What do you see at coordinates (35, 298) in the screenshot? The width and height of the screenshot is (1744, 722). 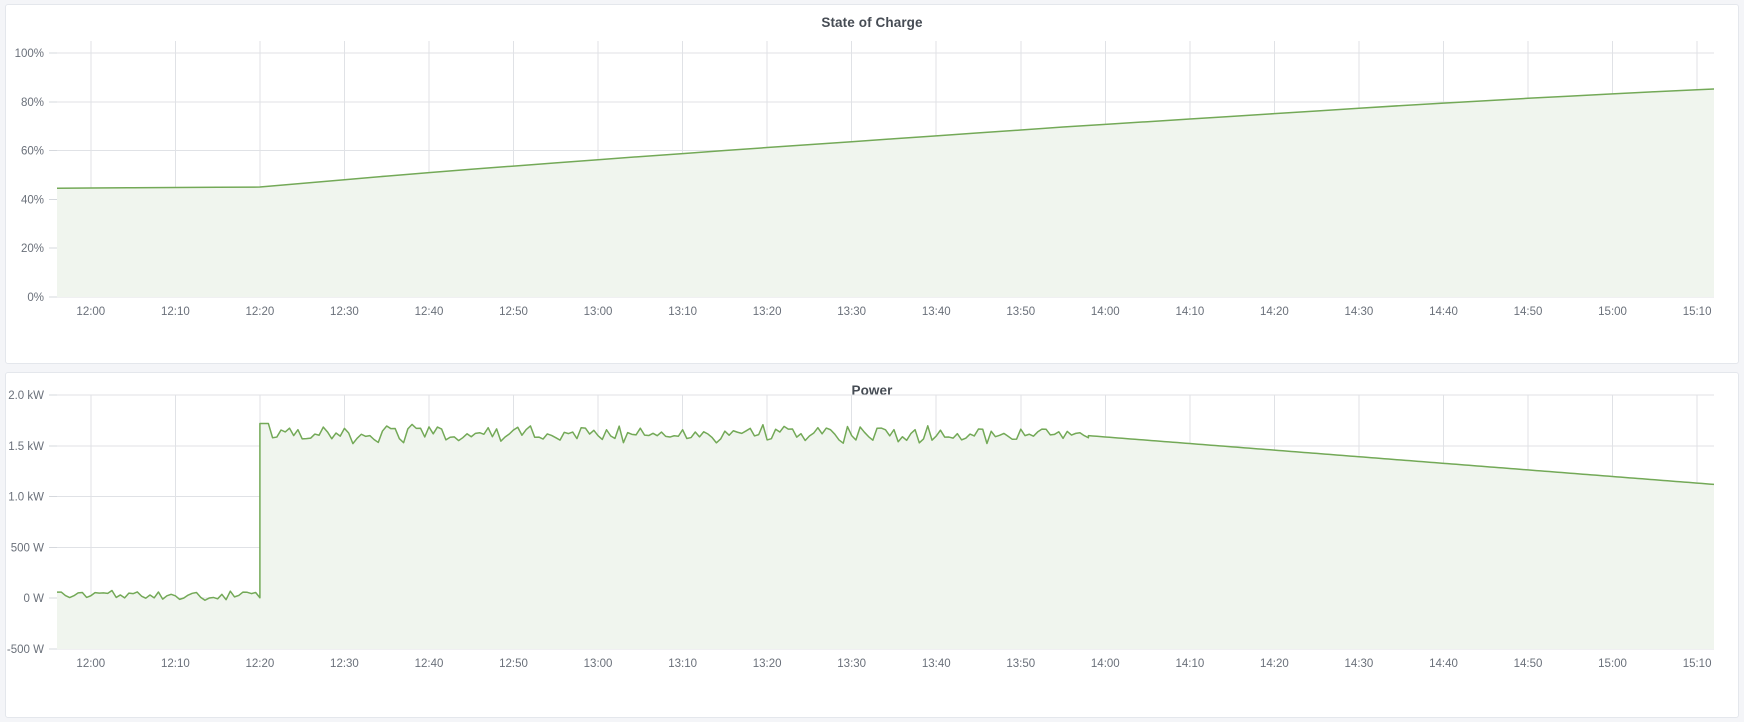 I see `y-axis-tick-label: 0%` at bounding box center [35, 298].